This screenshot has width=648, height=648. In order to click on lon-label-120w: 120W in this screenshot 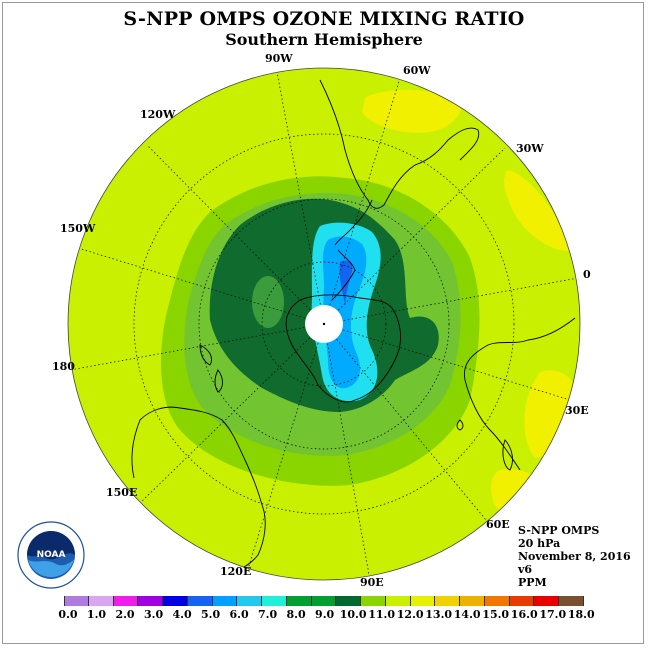, I will do `click(158, 114)`.